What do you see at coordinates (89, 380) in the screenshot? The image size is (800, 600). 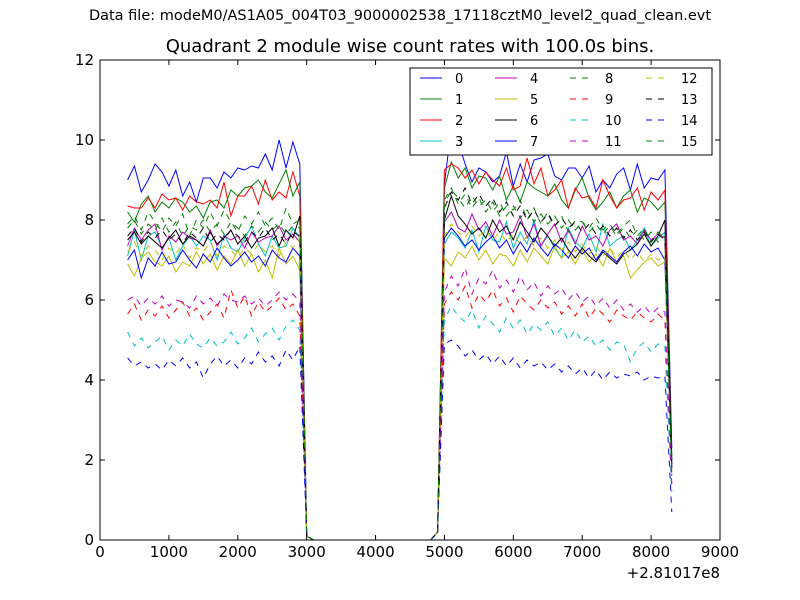 I see `y-tick-label: 4` at bounding box center [89, 380].